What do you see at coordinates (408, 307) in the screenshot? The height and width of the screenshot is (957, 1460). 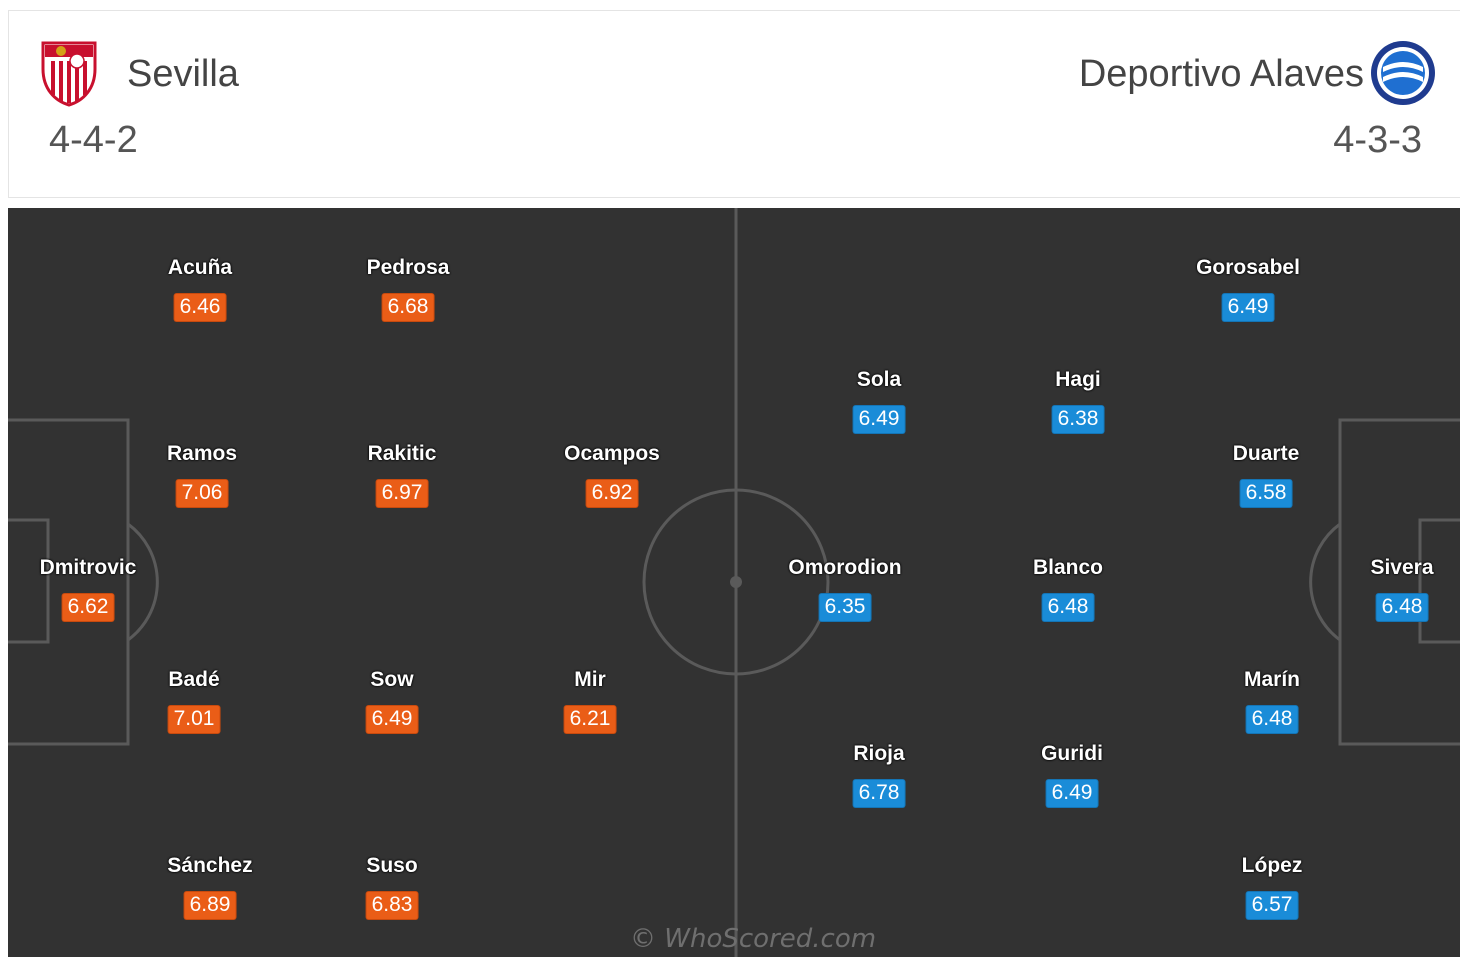 I see `player-rating: 6.68` at bounding box center [408, 307].